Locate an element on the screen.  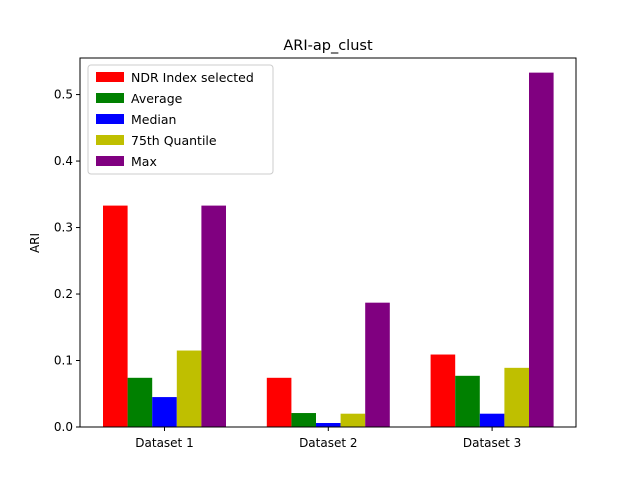
legend-label: 75th Quantile is located at coordinates (174, 140).